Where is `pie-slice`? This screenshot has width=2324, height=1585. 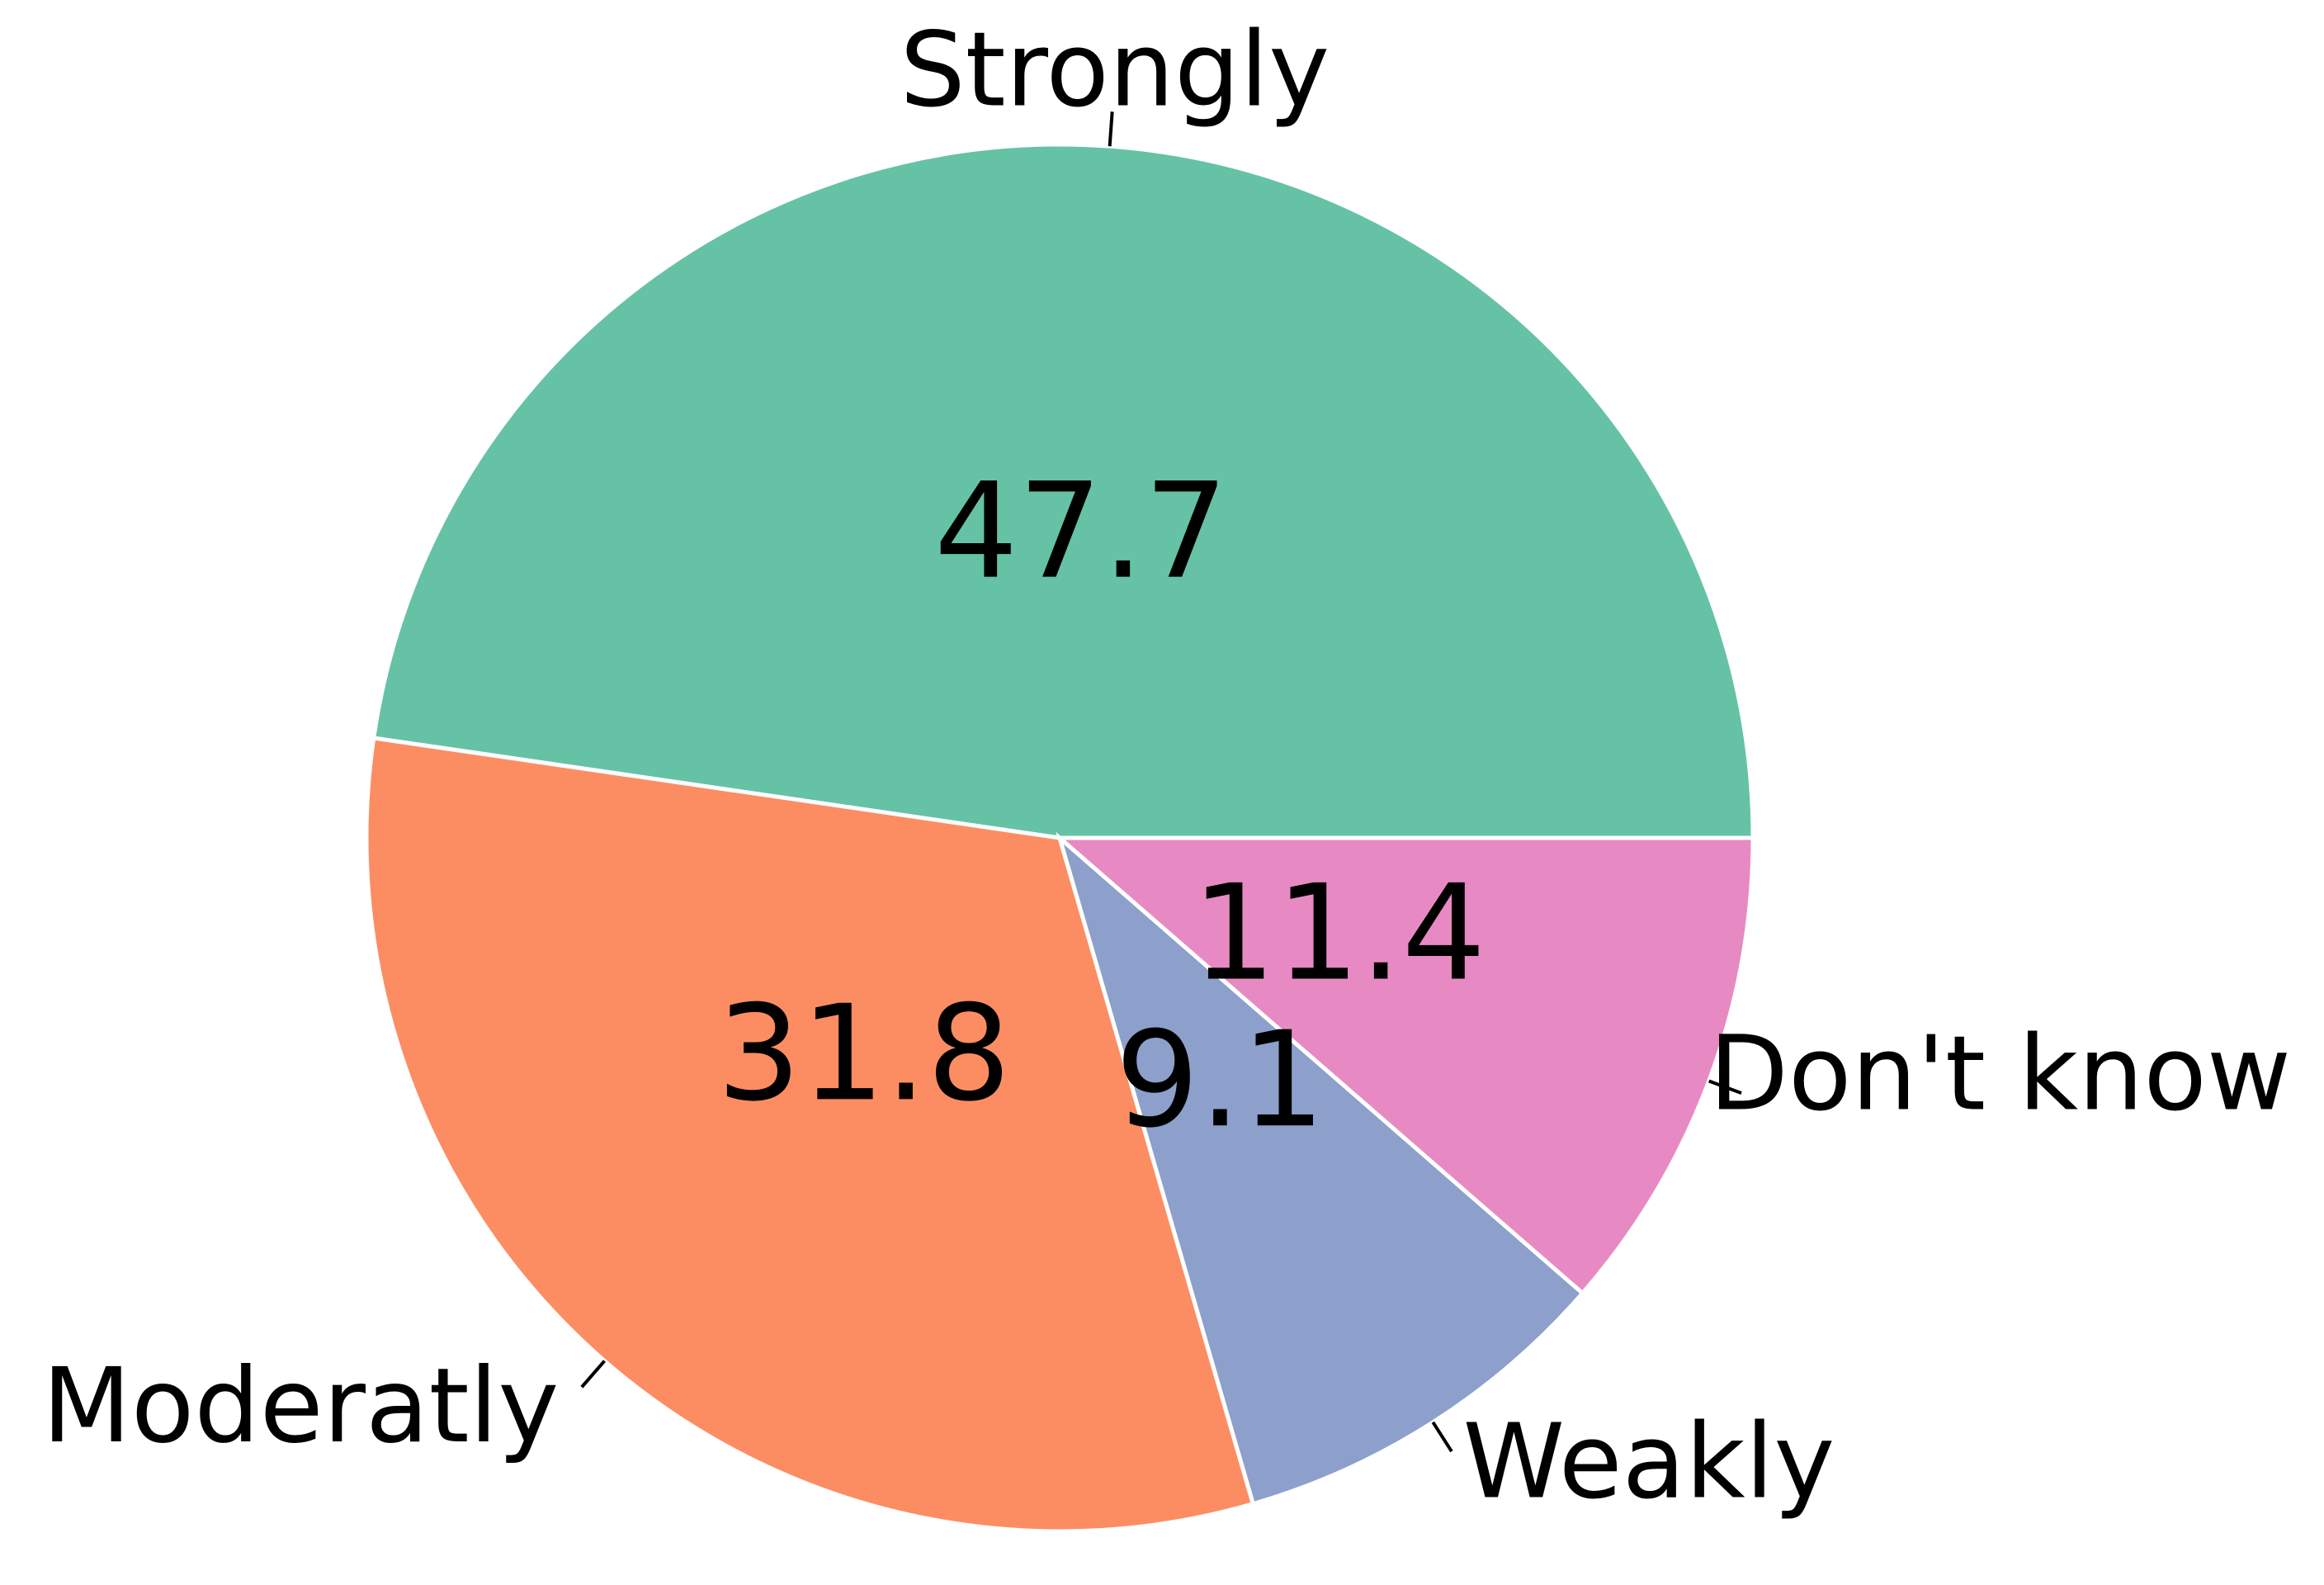 pie-slice is located at coordinates (1405, 1066).